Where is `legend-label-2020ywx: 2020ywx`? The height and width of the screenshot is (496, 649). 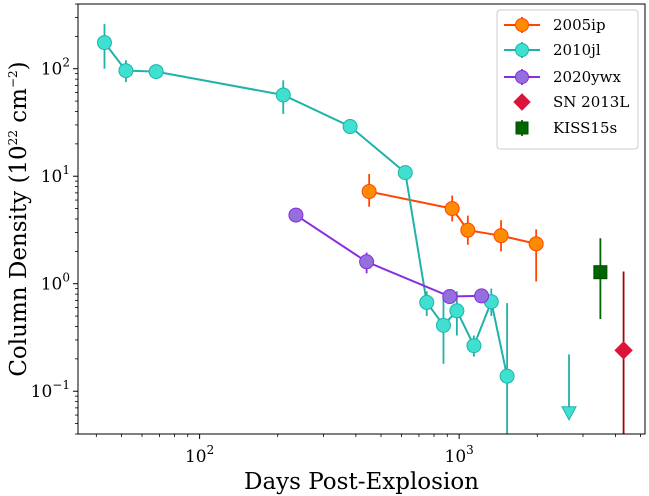 legend-label-2020ywx: 2020ywx is located at coordinates (587, 77).